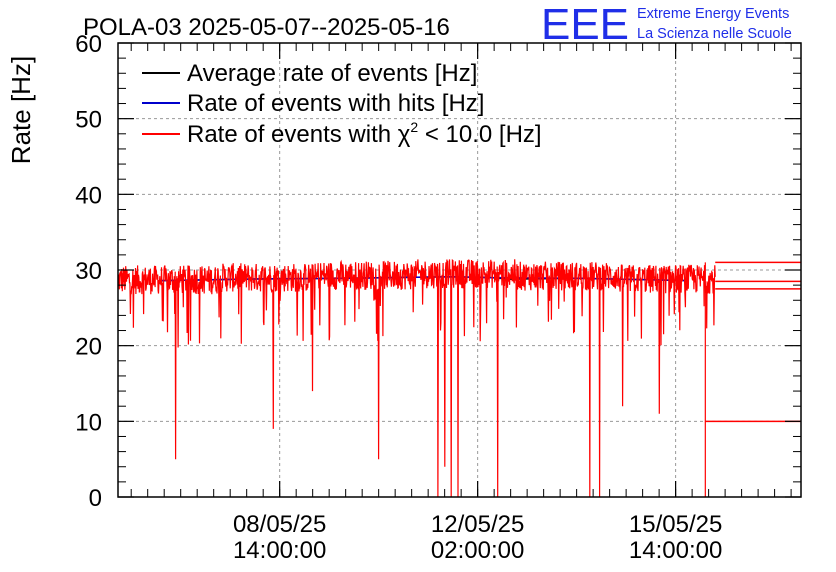 The height and width of the screenshot is (572, 836). What do you see at coordinates (364, 133) in the screenshot?
I see `legend-label-chi2: Rate of events with χ2 < 10.0 [Hz]` at bounding box center [364, 133].